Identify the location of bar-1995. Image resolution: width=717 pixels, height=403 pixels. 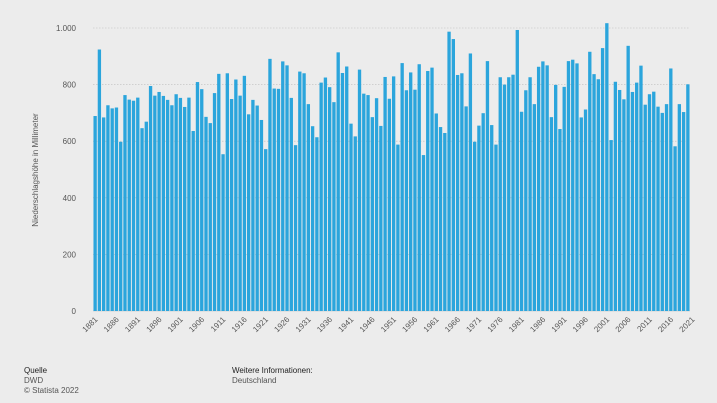
(581, 214).